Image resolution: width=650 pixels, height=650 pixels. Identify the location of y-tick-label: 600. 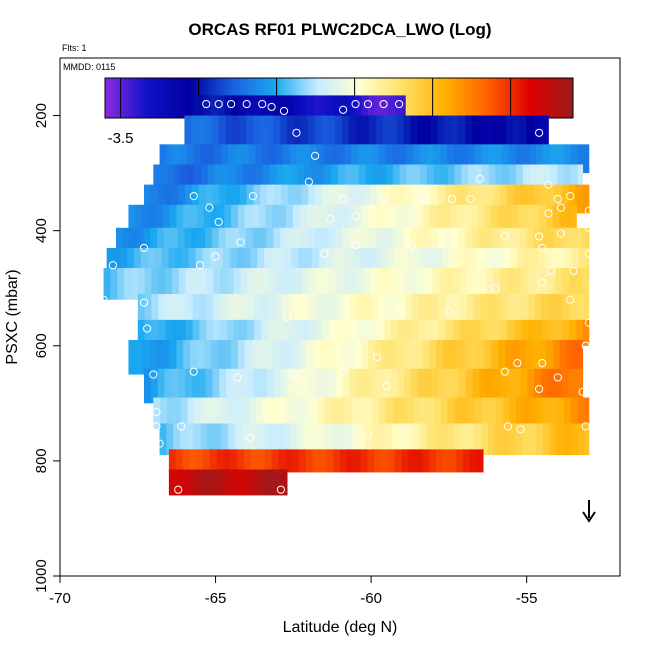
(41, 345).